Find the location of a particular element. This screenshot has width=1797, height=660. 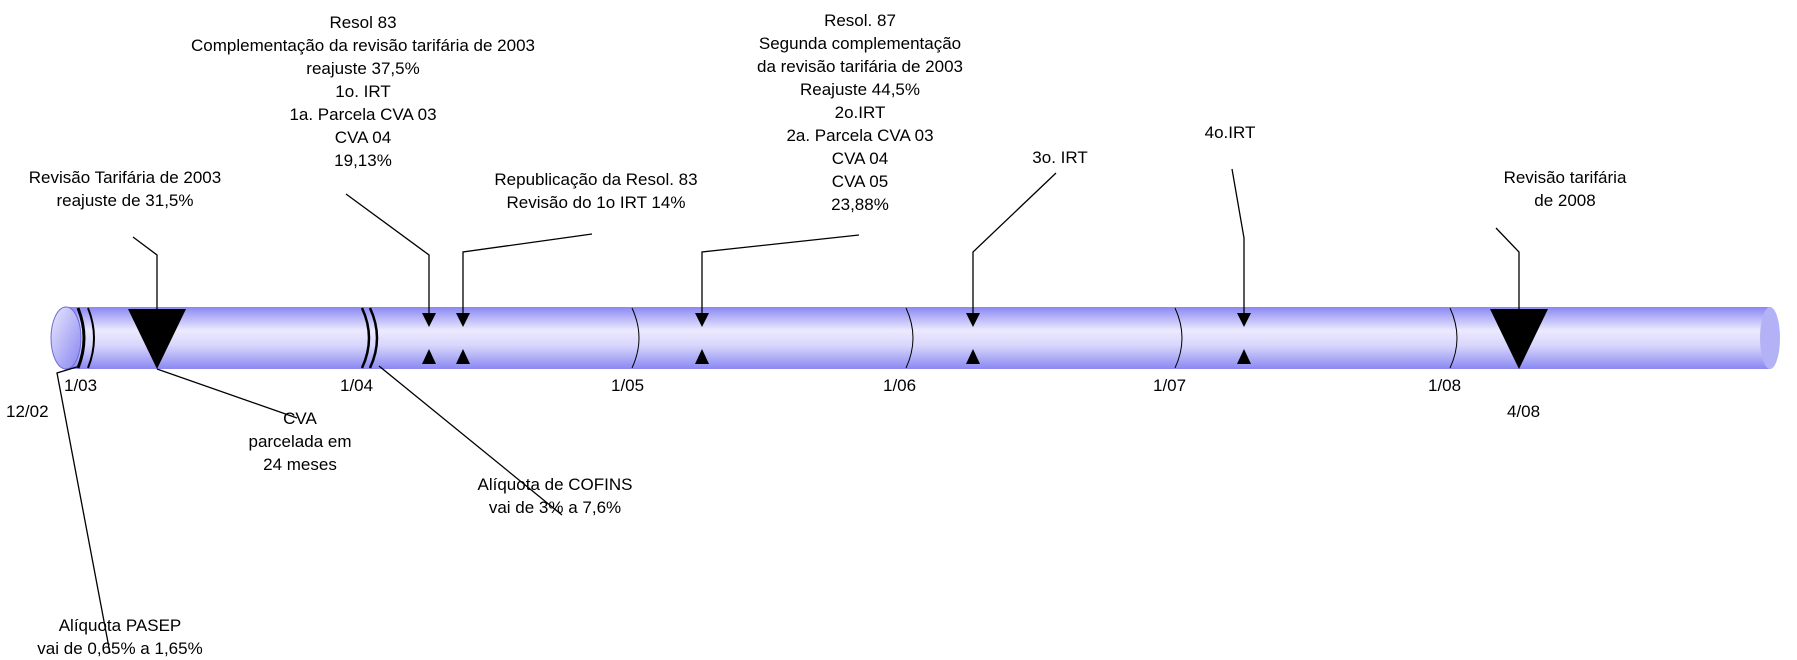

timeline-bar is located at coordinates (918, 338).